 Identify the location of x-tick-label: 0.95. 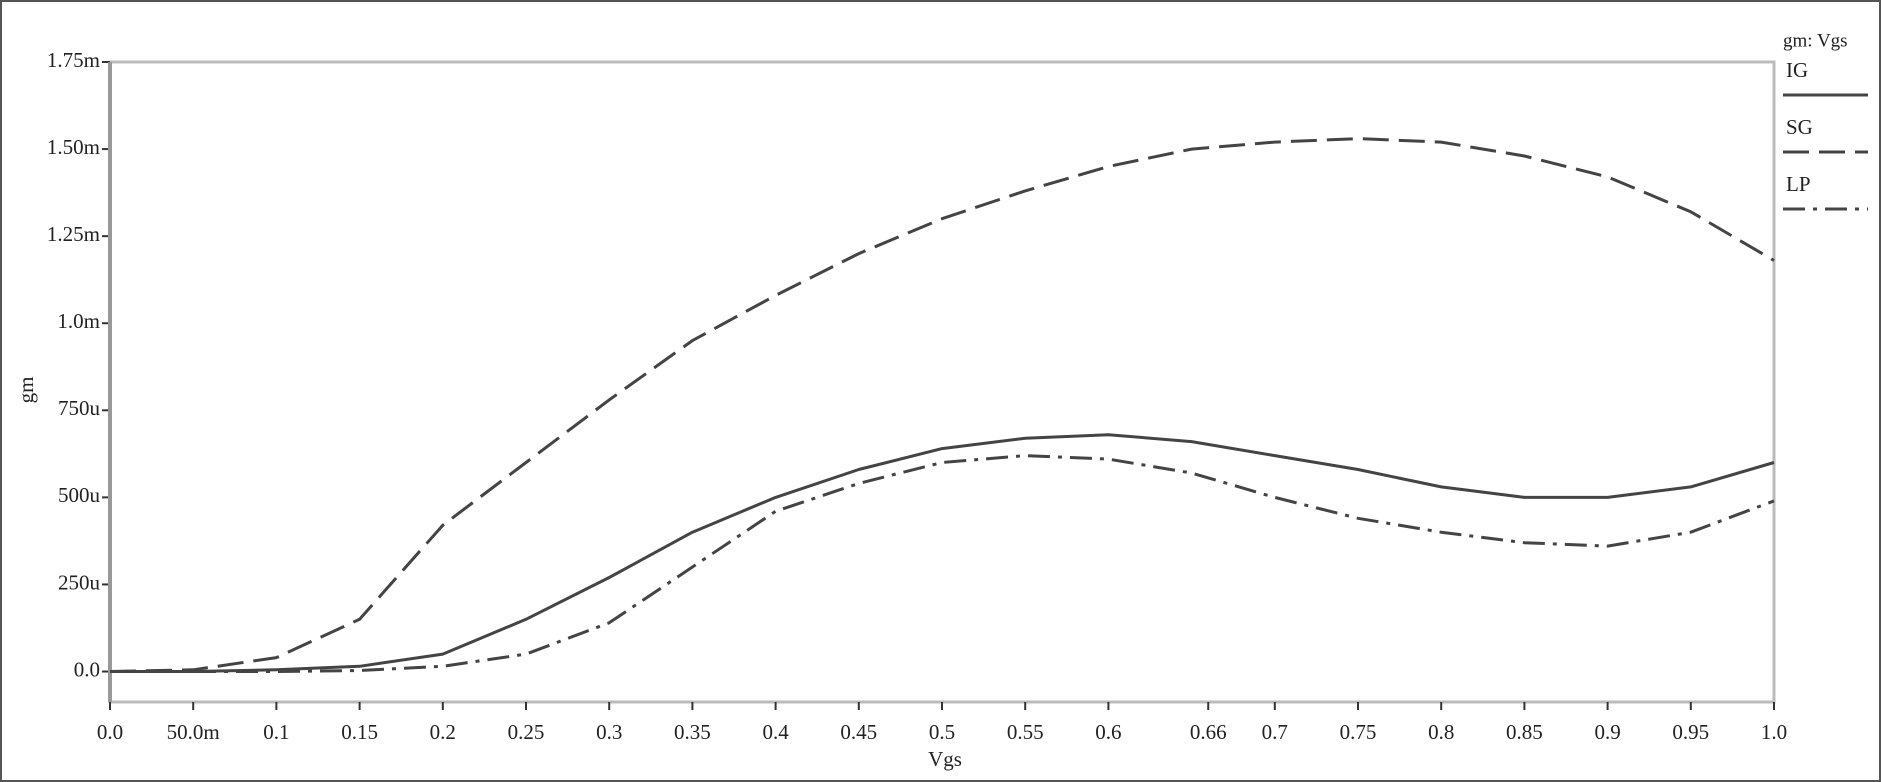
(1690, 732).